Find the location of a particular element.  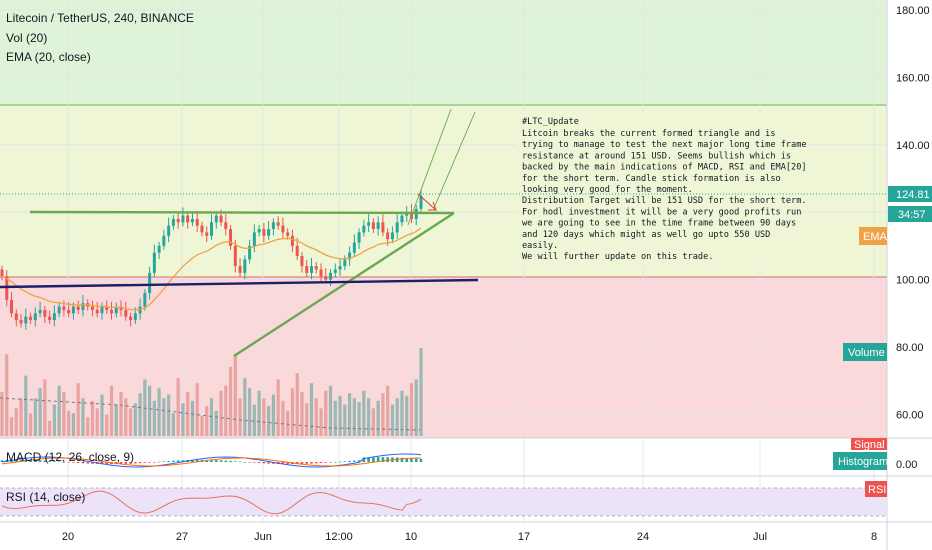

time-tick-2: Jun is located at coordinates (263, 537).